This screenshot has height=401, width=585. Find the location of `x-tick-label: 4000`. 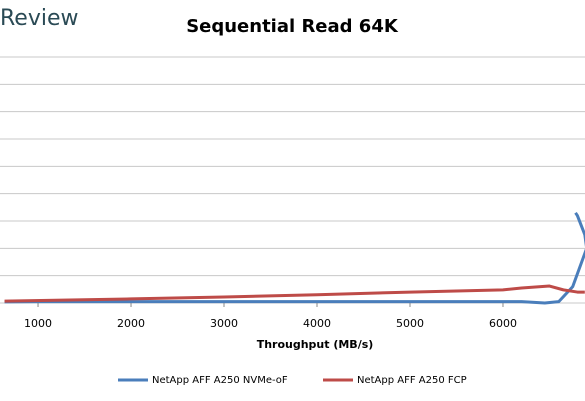

x-tick-label: 4000 is located at coordinates (317, 323).